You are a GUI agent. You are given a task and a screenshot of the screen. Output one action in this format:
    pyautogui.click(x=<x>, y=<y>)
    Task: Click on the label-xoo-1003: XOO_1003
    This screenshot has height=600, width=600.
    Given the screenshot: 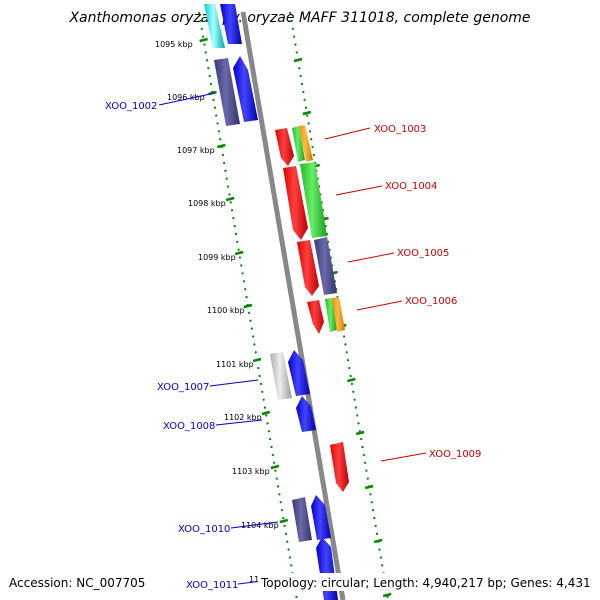 What is the action you would take?
    pyautogui.click(x=400, y=129)
    